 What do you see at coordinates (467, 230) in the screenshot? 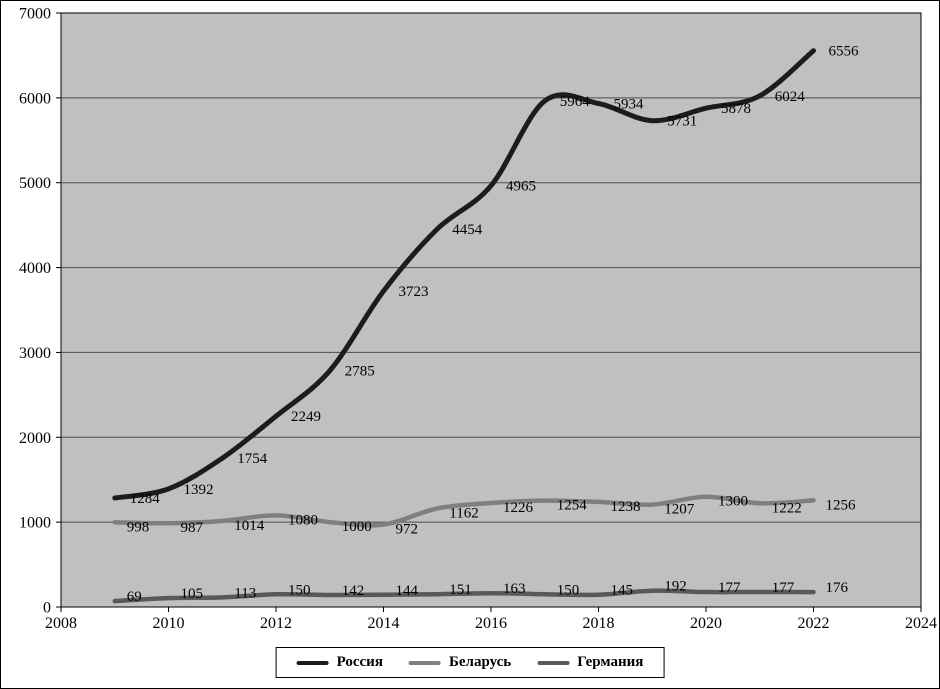
I see `data-label-series-1: 4454` at bounding box center [467, 230].